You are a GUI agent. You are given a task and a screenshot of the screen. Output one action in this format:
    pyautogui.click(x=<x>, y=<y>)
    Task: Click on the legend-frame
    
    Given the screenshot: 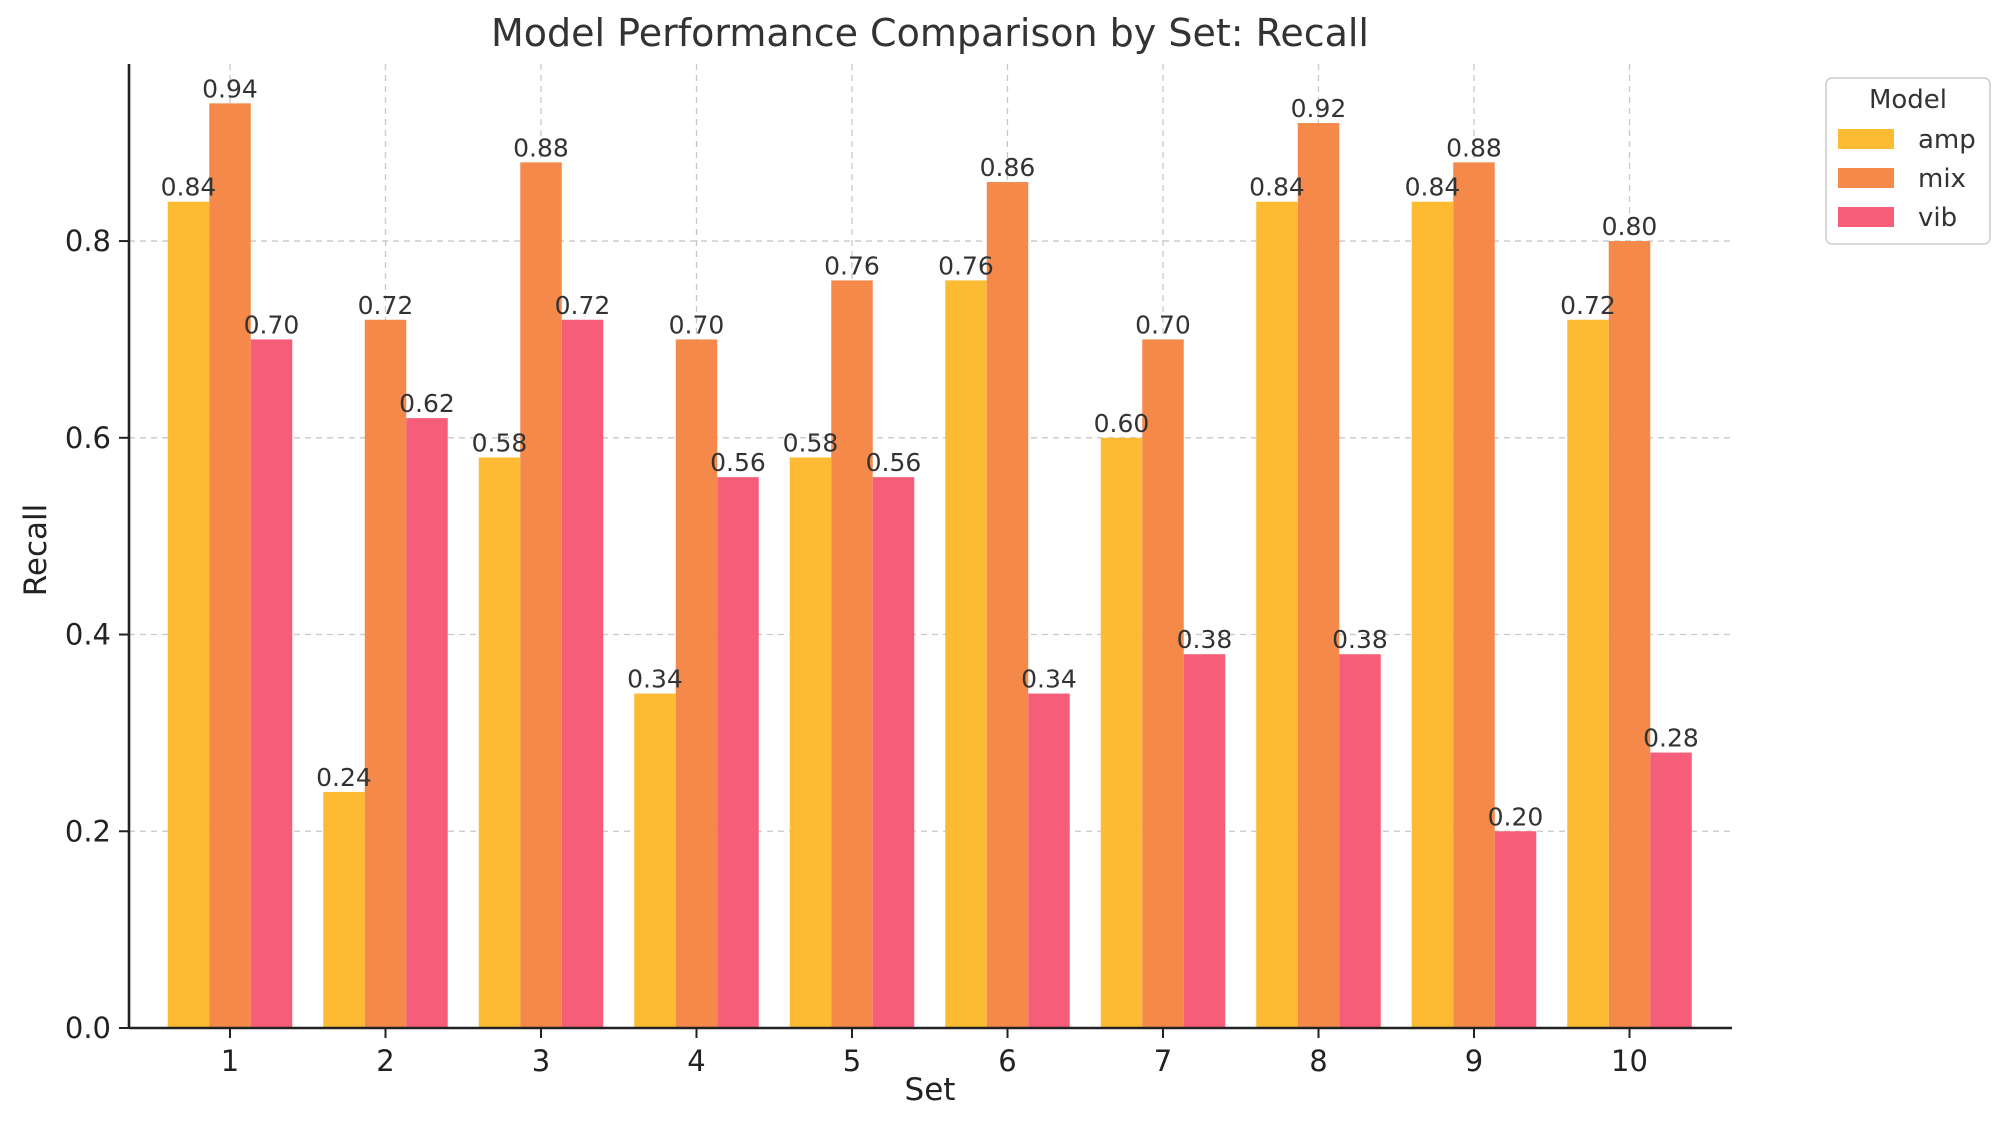 What is the action you would take?
    pyautogui.click(x=1908, y=161)
    